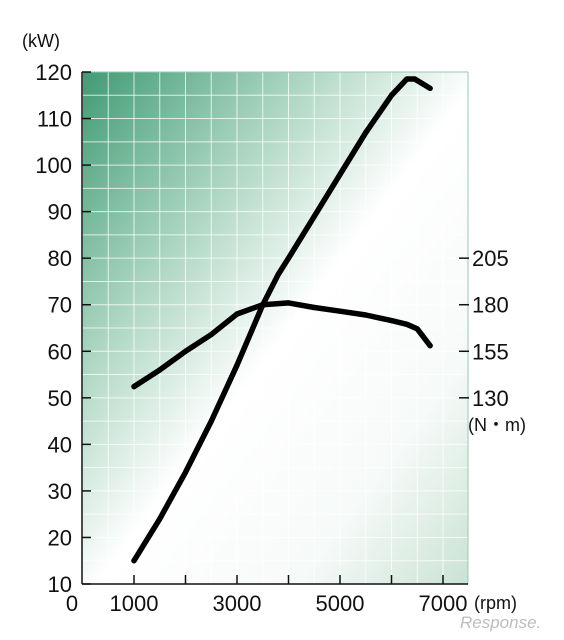  What do you see at coordinates (490, 305) in the screenshot?
I see `right-axis-tick-label: 180` at bounding box center [490, 305].